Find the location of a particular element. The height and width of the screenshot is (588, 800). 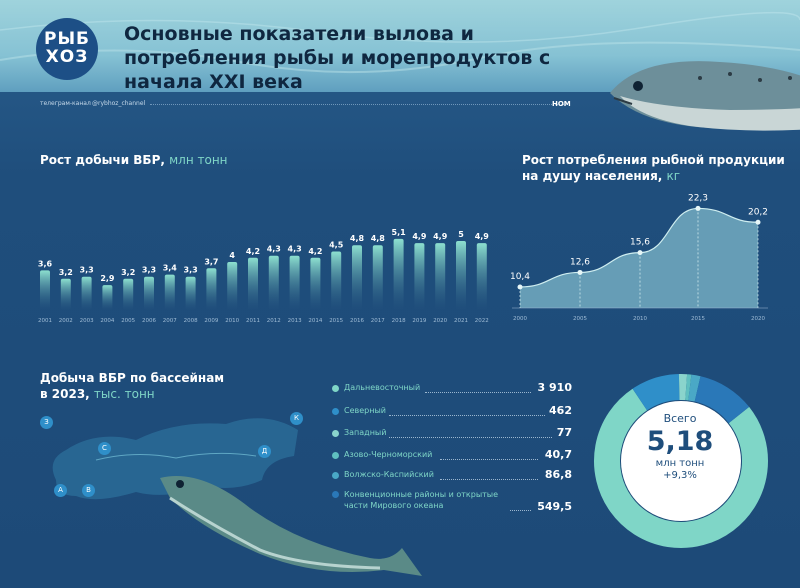

bar-2021 is located at coordinates (461, 275).